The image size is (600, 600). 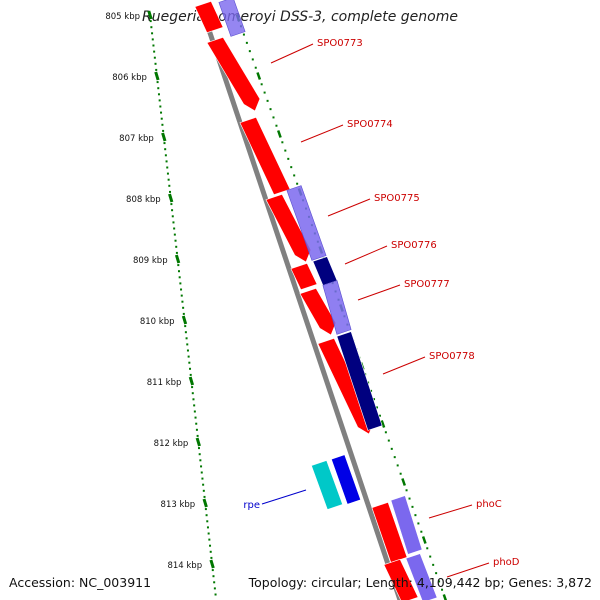 I want to click on gene-label: SPO0778, so click(x=452, y=356).